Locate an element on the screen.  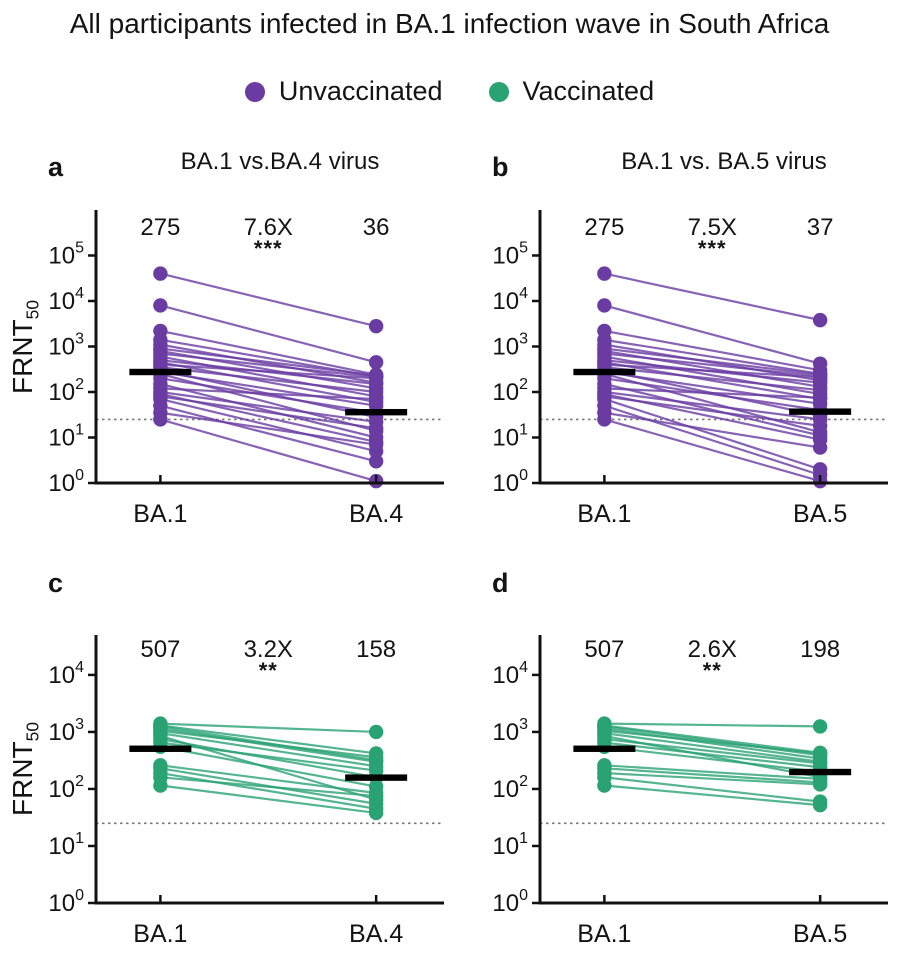
panel-letter-b: b is located at coordinates (500, 167).